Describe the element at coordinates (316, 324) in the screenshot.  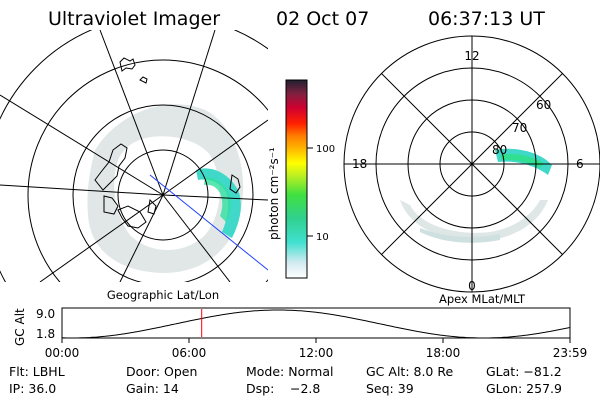
I see `altitude-curve` at that location.